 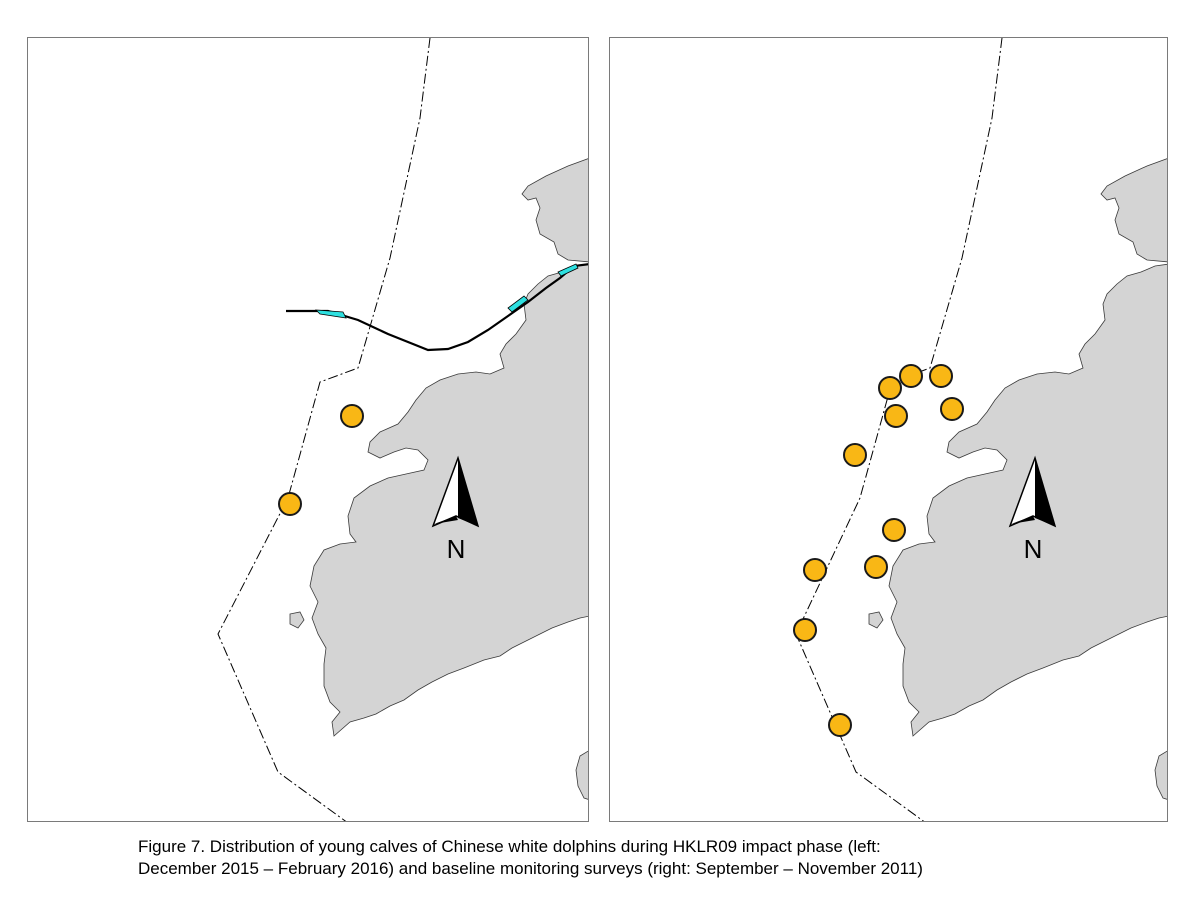 What do you see at coordinates (878, 550) in the screenshot?
I see `sightings-baseline-monitoring` at bounding box center [878, 550].